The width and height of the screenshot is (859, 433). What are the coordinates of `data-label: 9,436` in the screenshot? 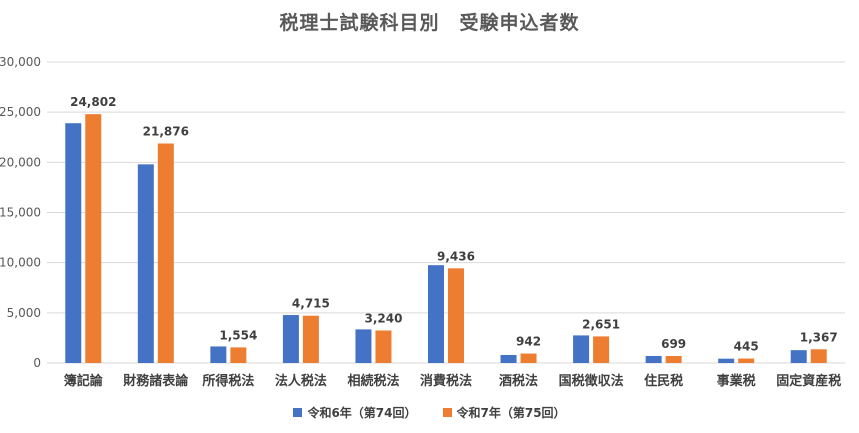 It's located at (456, 256).